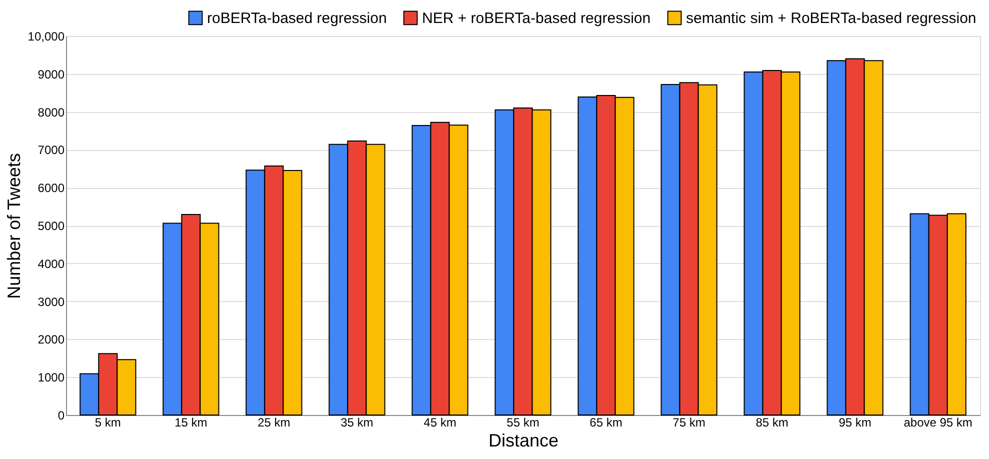 Image resolution: width=989 pixels, height=459 pixels. What do you see at coordinates (523, 440) in the screenshot?
I see `x-axis-title: Distance` at bounding box center [523, 440].